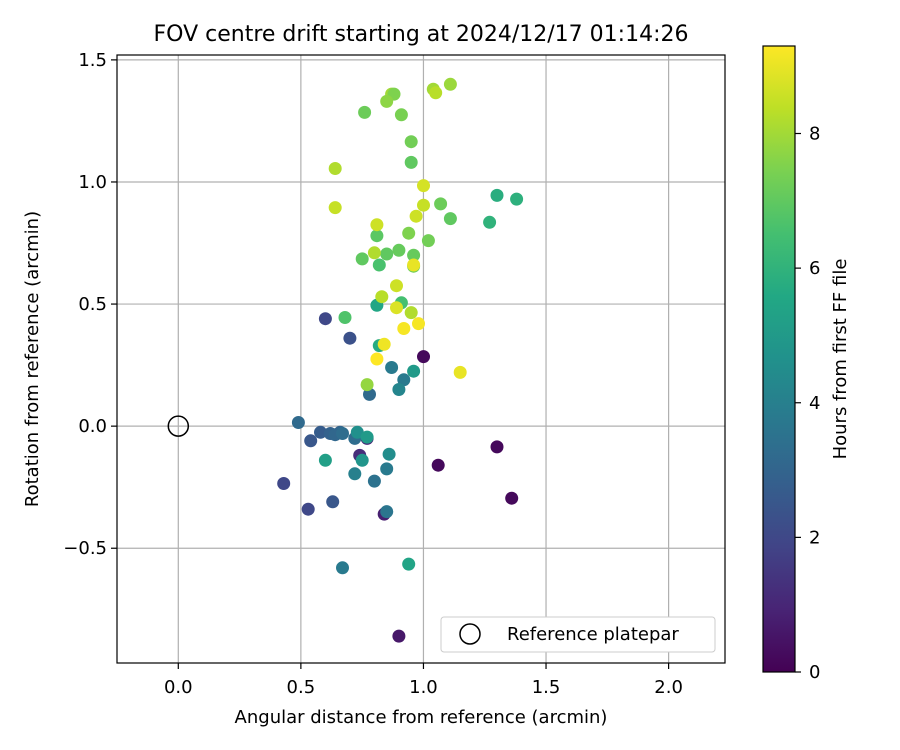 The image size is (900, 750). Describe the element at coordinates (840, 359) in the screenshot. I see `colorbar-label: Hours from first FF file` at that location.